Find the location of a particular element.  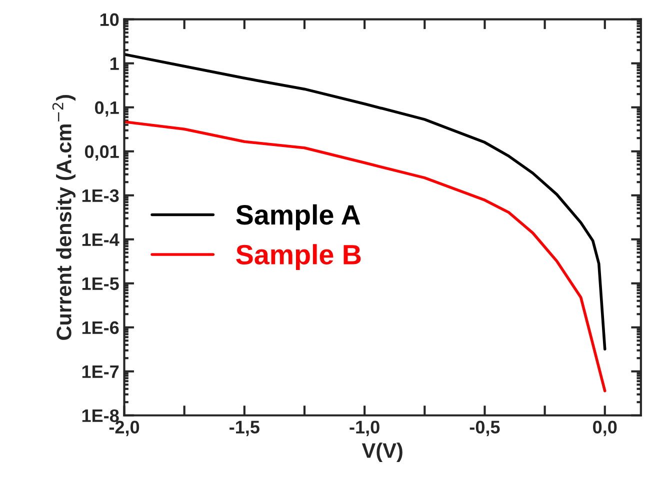

y-tick-label: 0,1 is located at coordinates (107, 109).